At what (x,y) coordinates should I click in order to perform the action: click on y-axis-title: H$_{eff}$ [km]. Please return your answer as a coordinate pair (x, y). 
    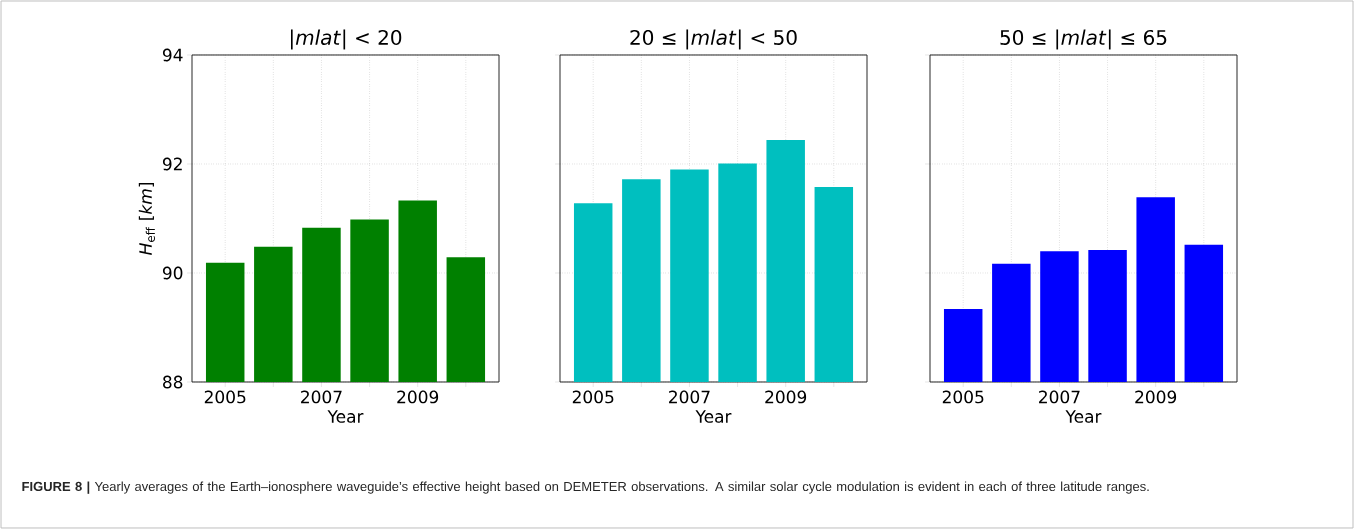
    Looking at the image, I should click on (146, 219).